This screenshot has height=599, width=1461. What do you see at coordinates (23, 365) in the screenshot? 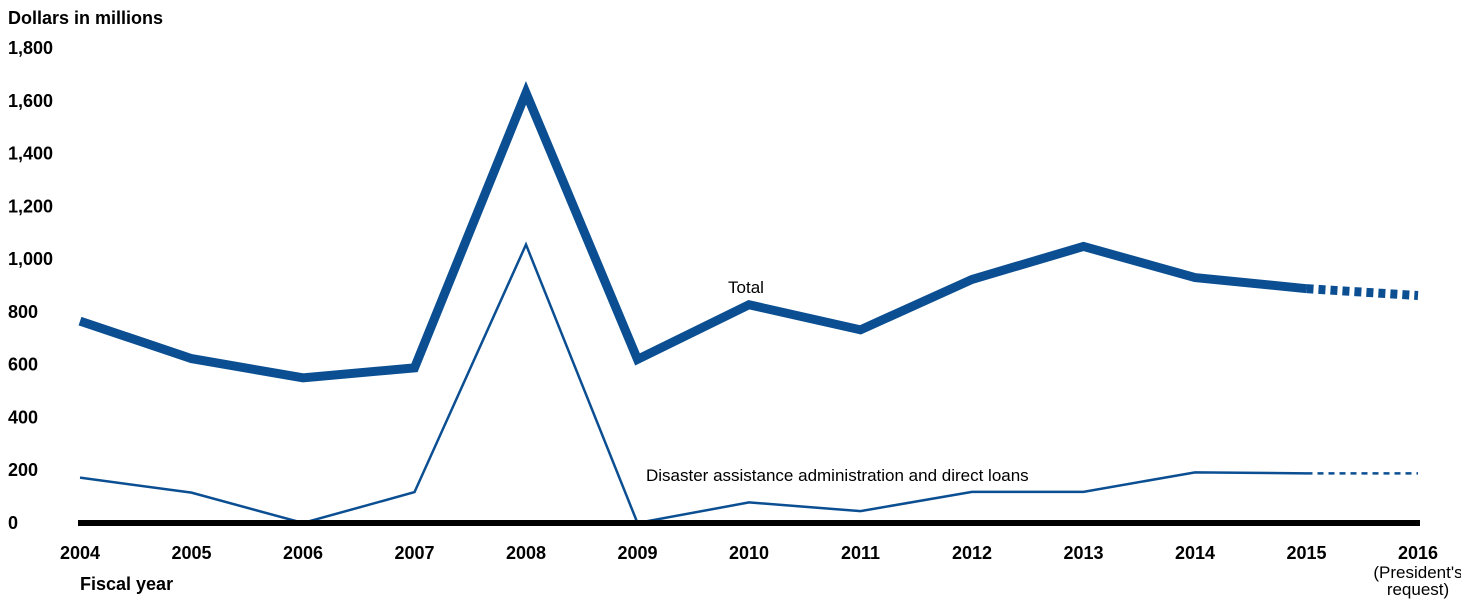
I see `y-tick-label: 600` at bounding box center [23, 365].